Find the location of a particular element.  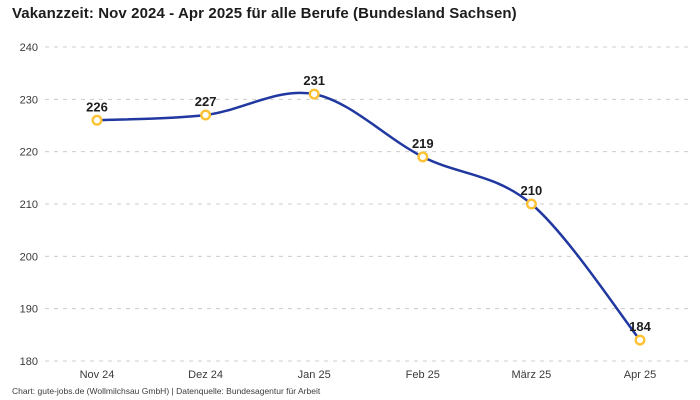

x-tick-label: März 25 is located at coordinates (532, 375).